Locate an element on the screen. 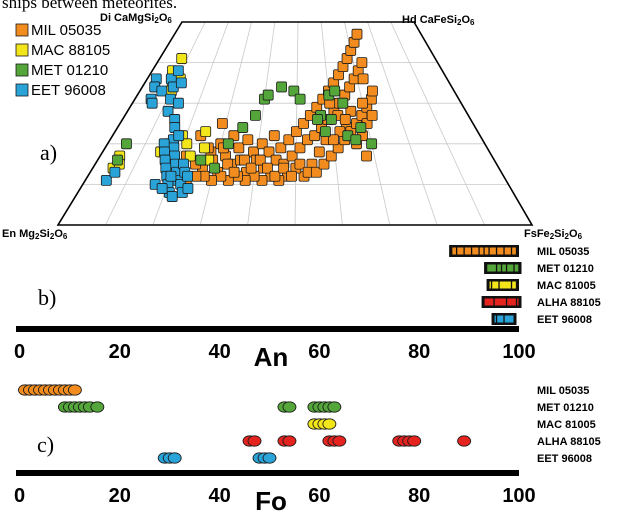 The image size is (618, 527). fo-series-label: MAC 81005 is located at coordinates (566, 425).